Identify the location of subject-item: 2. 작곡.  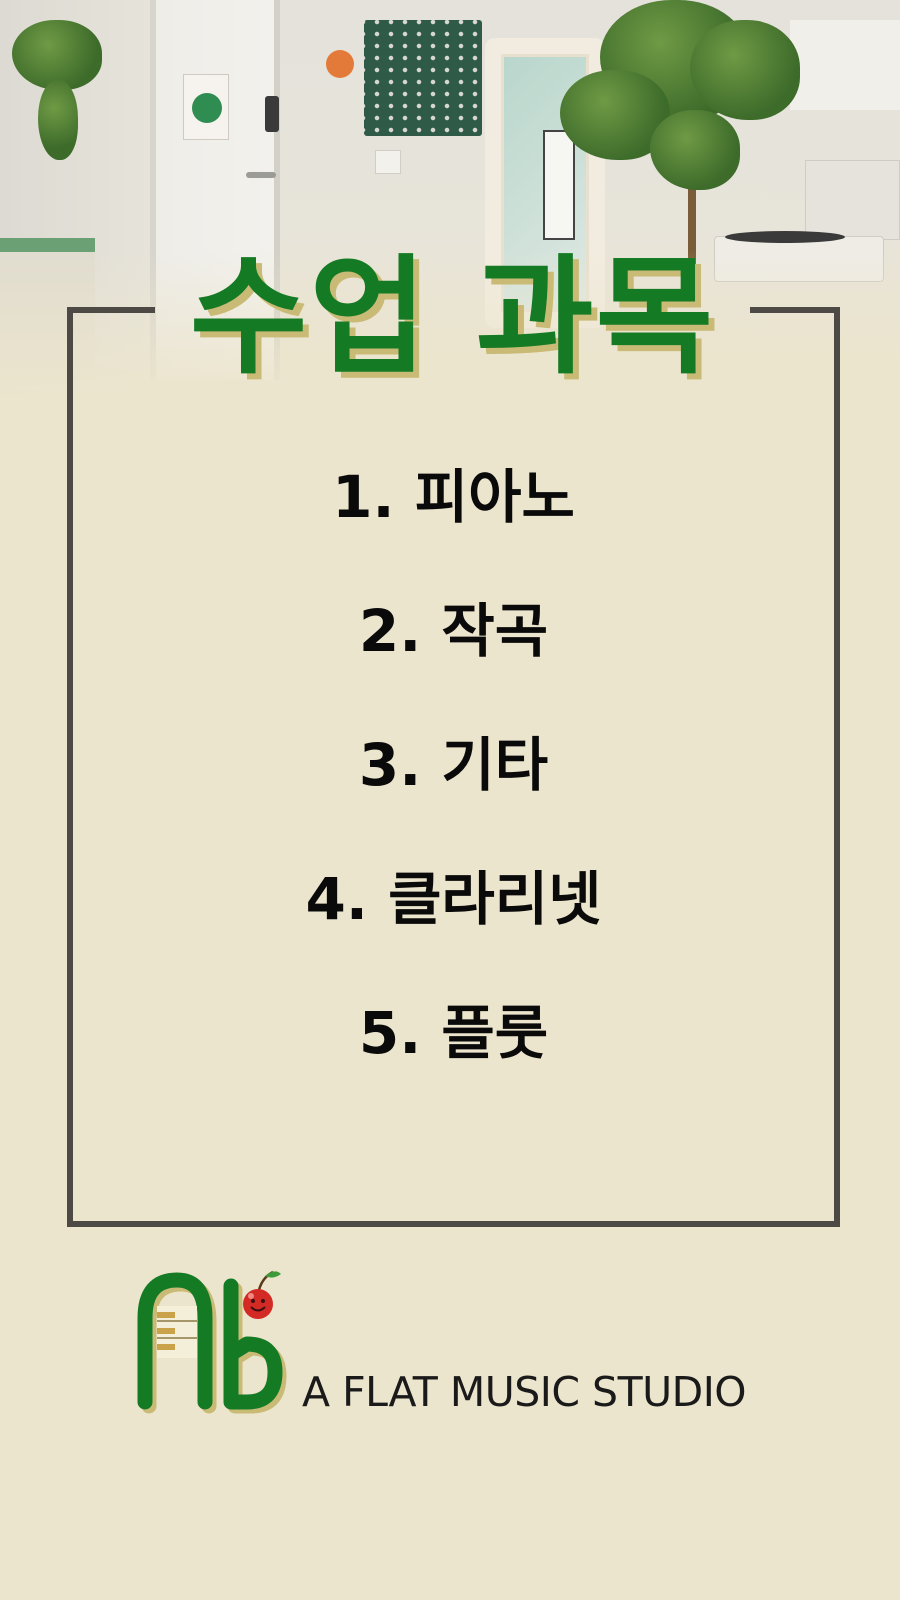
(453, 631).